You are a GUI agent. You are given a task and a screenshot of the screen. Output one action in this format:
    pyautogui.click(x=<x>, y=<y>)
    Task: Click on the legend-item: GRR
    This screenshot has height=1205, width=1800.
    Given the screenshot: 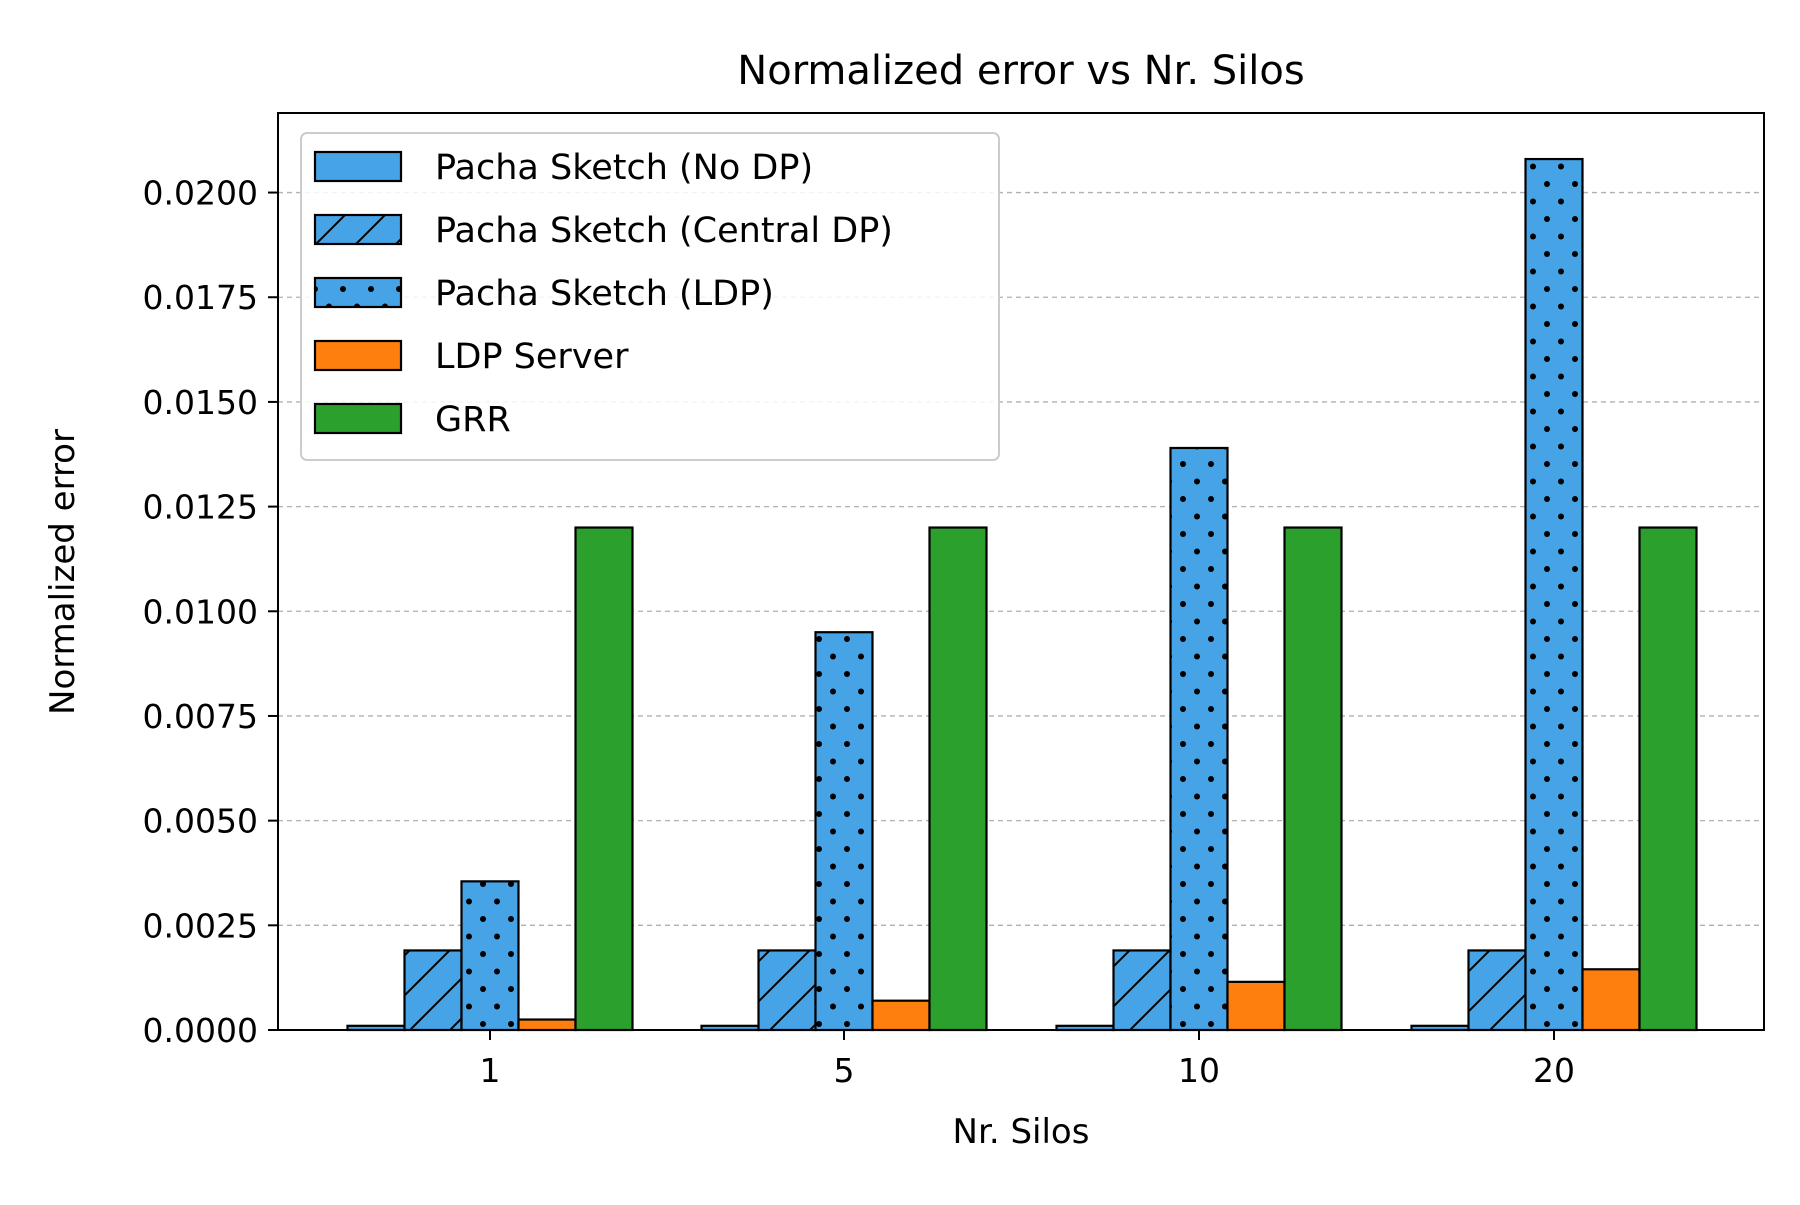 What is the action you would take?
    pyautogui.click(x=412, y=420)
    